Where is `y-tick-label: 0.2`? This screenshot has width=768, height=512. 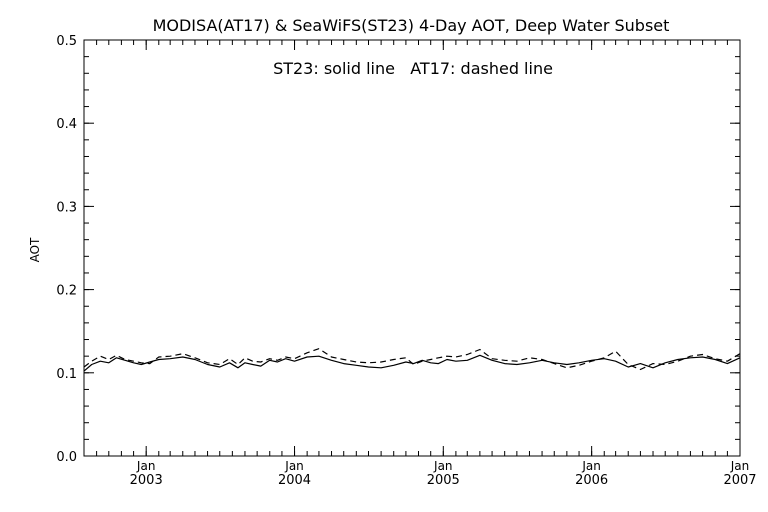
y-tick-label: 0.2 is located at coordinates (66, 291).